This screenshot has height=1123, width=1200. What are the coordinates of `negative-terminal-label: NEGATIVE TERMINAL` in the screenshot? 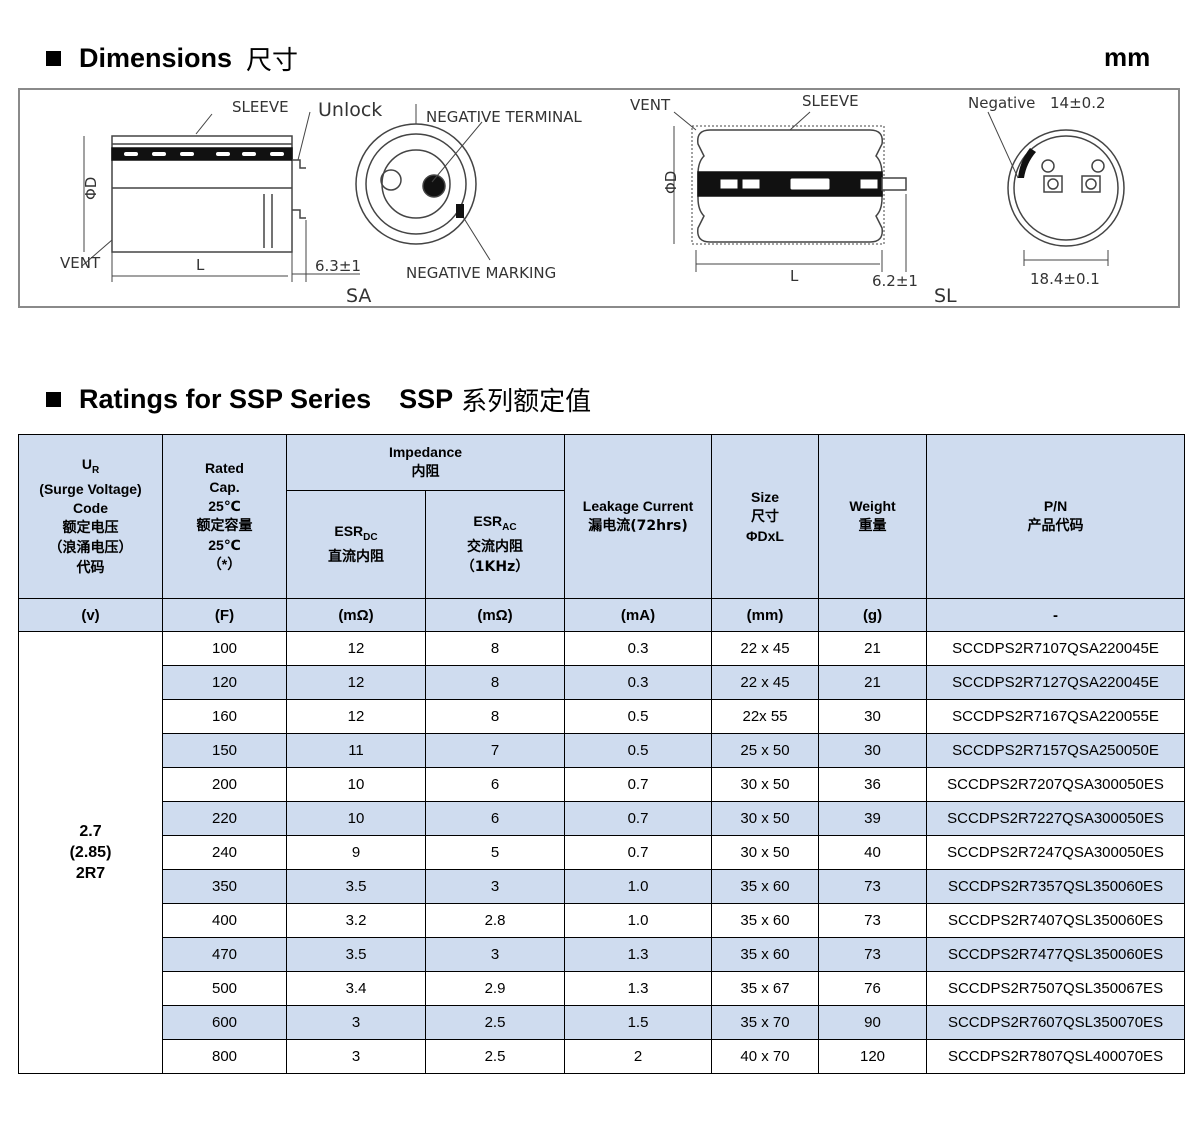 It's located at (504, 117).